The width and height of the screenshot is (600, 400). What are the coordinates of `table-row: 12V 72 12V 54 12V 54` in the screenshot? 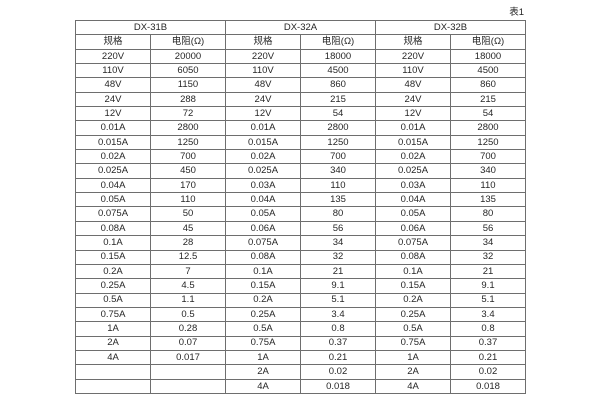 It's located at (300, 114).